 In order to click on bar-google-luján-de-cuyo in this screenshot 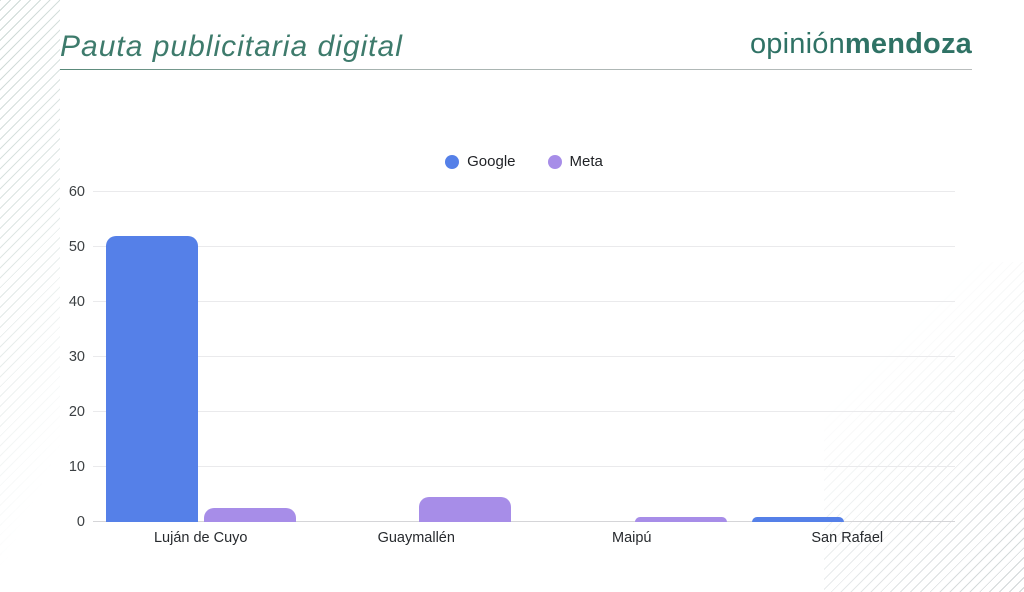, I will do `click(151, 379)`.